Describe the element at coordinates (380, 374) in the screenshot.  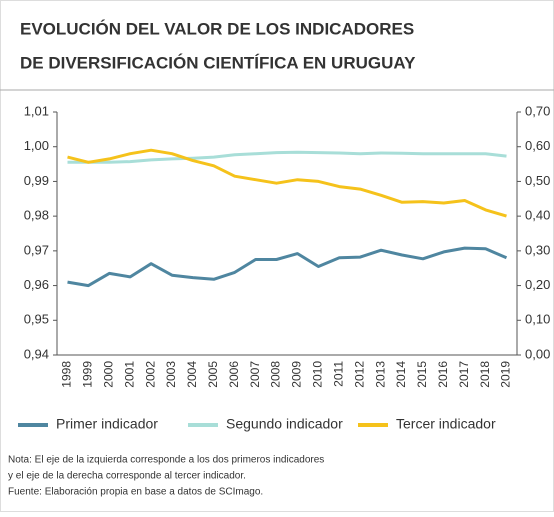
I see `x-tick-label: 2013` at that location.